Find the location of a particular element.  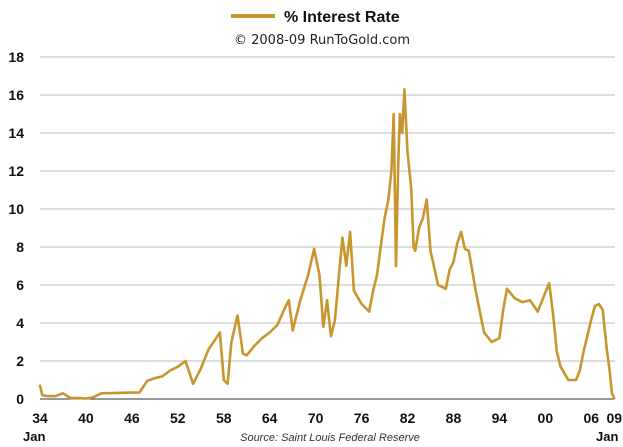

legend: % Interest Rate is located at coordinates (315, 17).